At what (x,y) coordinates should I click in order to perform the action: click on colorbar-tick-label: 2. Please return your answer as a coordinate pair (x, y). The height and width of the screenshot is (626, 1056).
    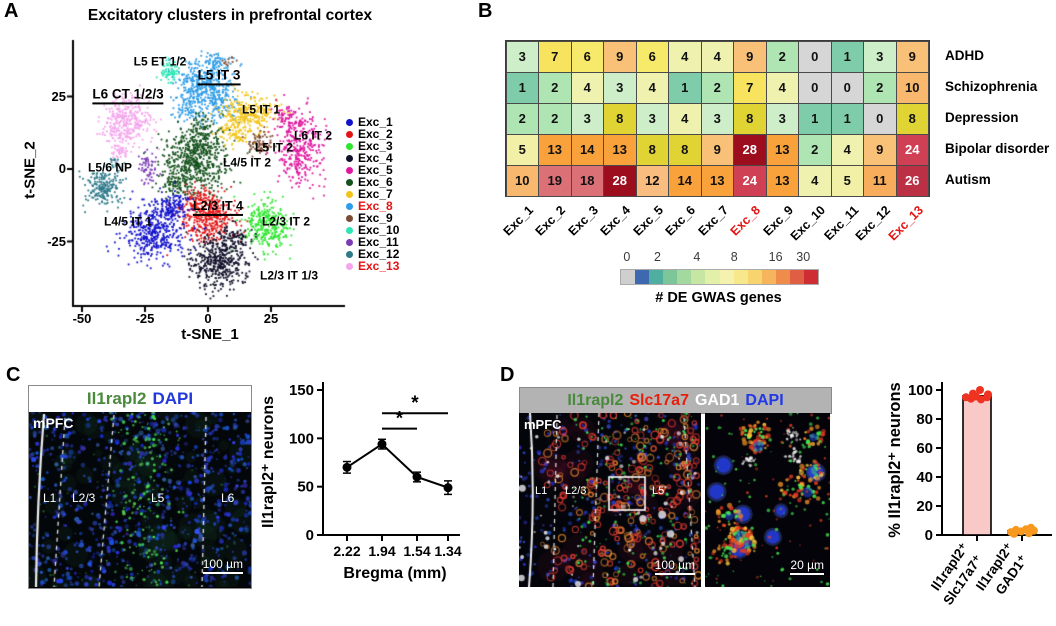
    Looking at the image, I should click on (657, 257).